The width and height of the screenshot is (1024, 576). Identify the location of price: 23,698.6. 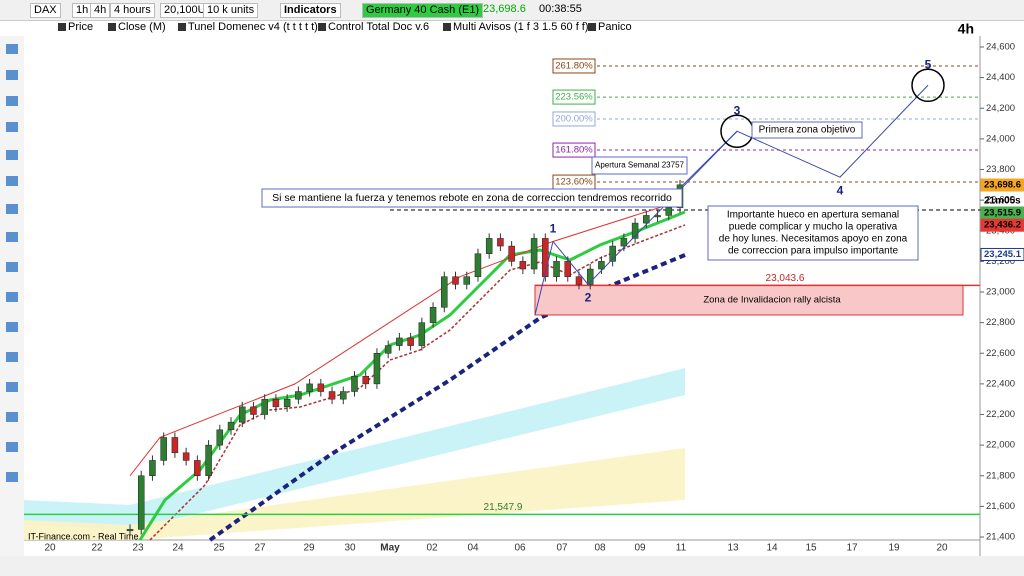
(504, 9).